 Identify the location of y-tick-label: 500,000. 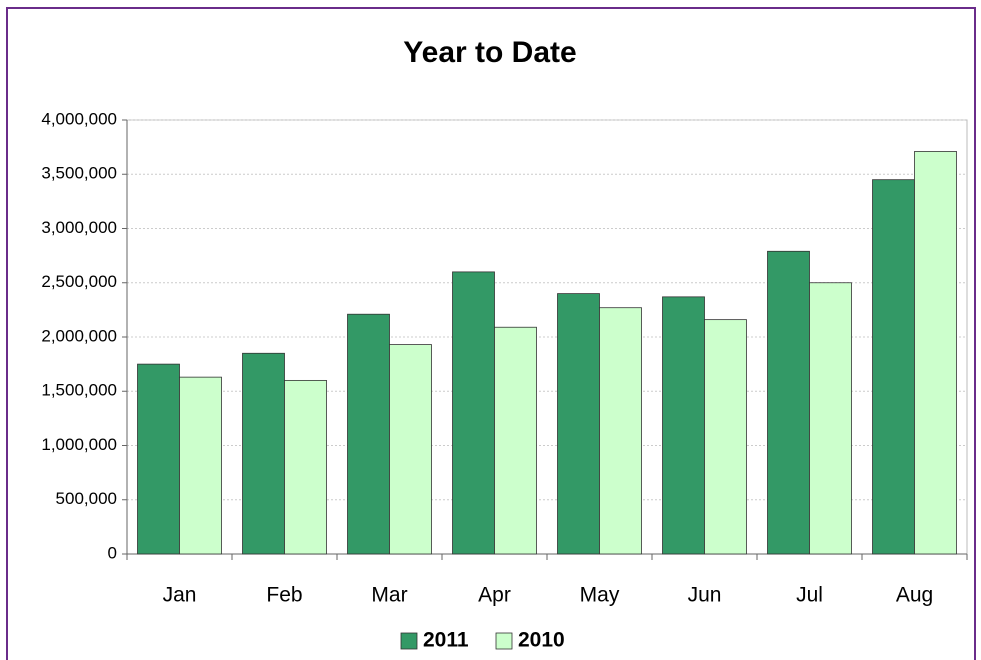
(86, 498).